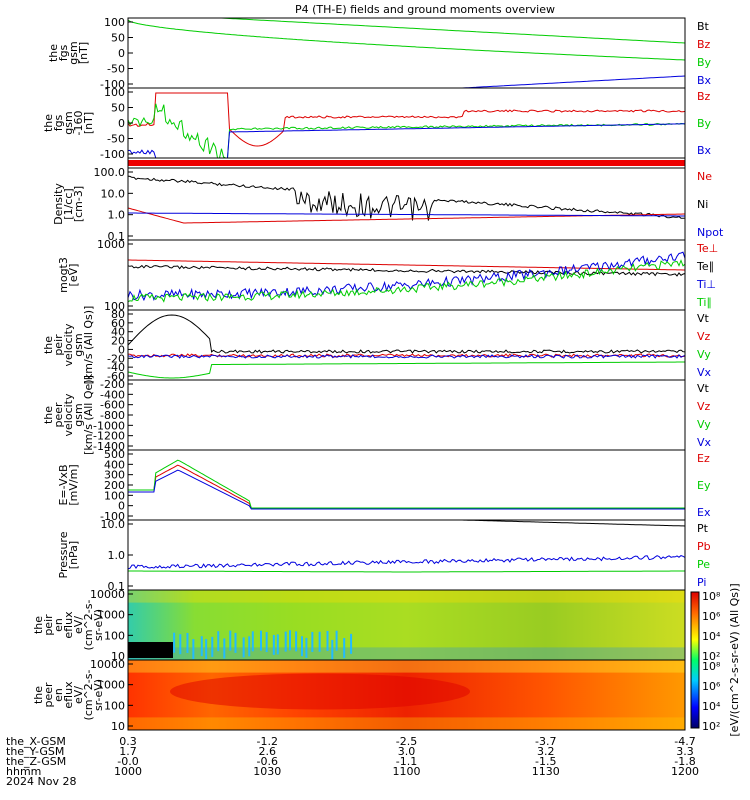 This screenshot has width=750, height=800. Describe the element at coordinates (407, 751) in the screenshot. I see `axis-row-value: 3.0` at that location.